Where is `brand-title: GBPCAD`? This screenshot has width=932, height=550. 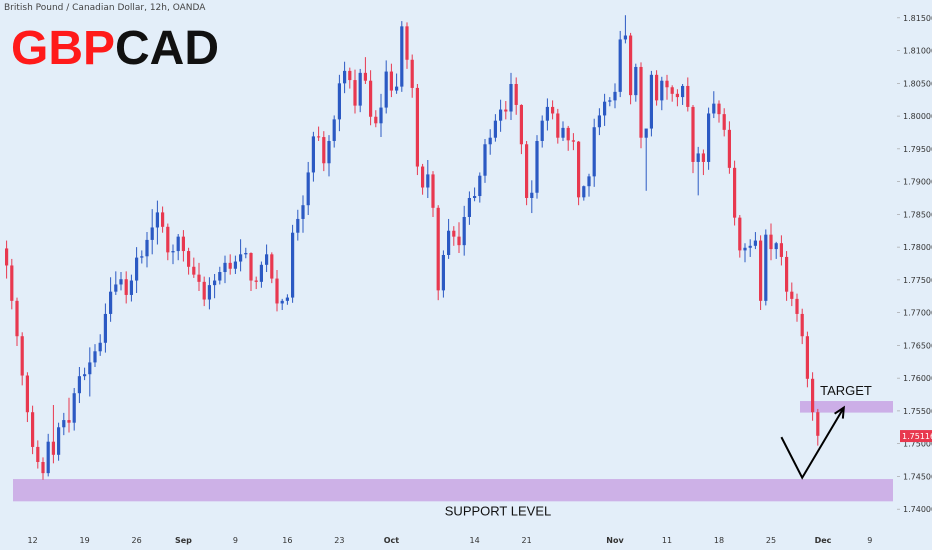
brand-title: GBPCAD is located at coordinates (115, 49).